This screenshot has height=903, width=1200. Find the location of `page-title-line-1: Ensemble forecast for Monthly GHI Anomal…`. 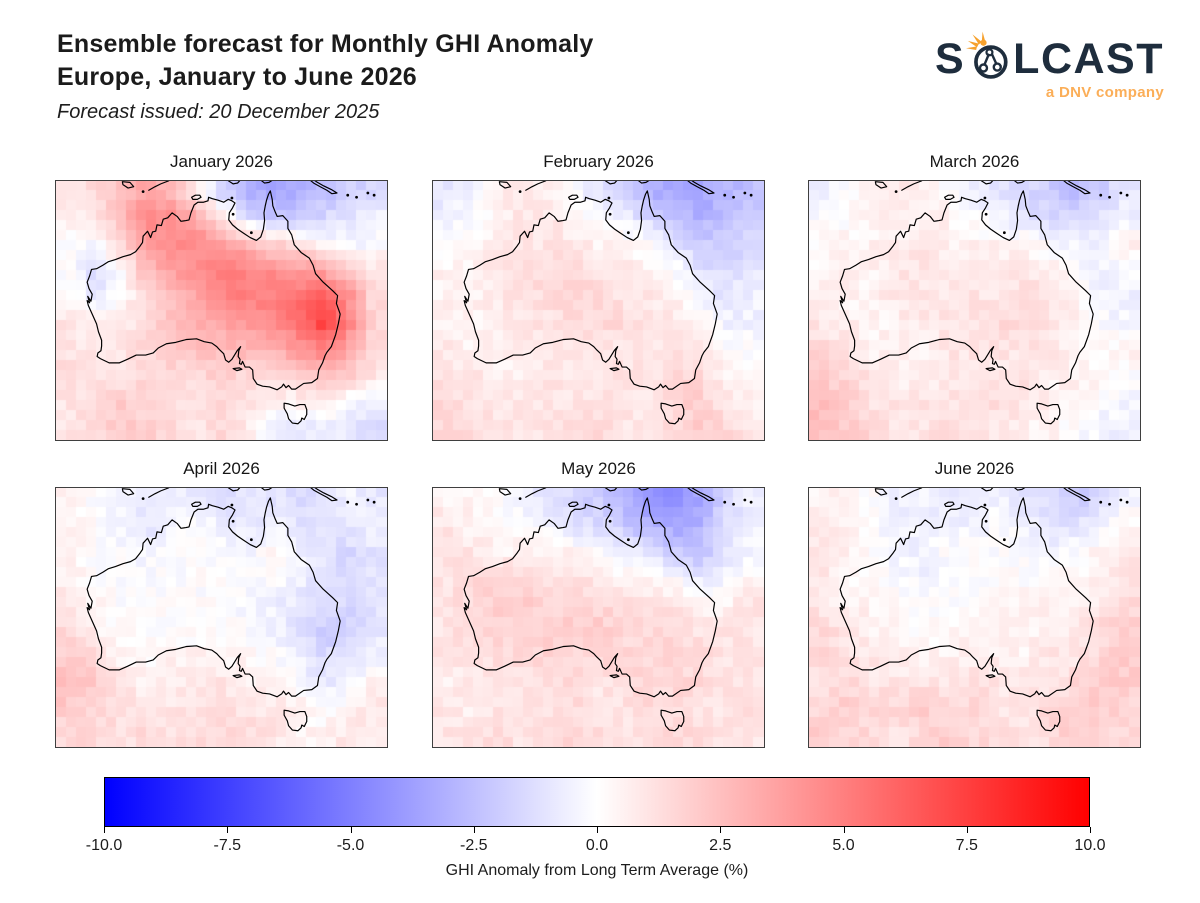

page-title-line-1: Ensemble forecast for Monthly GHI Anomal… is located at coordinates (325, 44).